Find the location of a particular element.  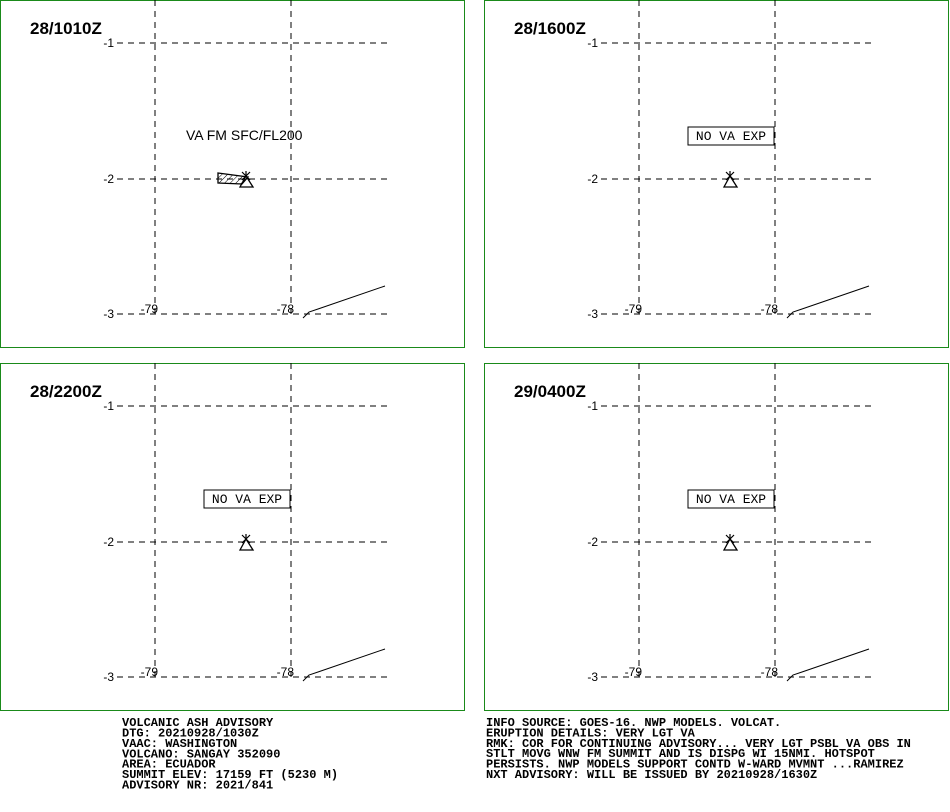

footer-line: ERUPTION DETAILS: VERY LGT VA is located at coordinates (591, 733).